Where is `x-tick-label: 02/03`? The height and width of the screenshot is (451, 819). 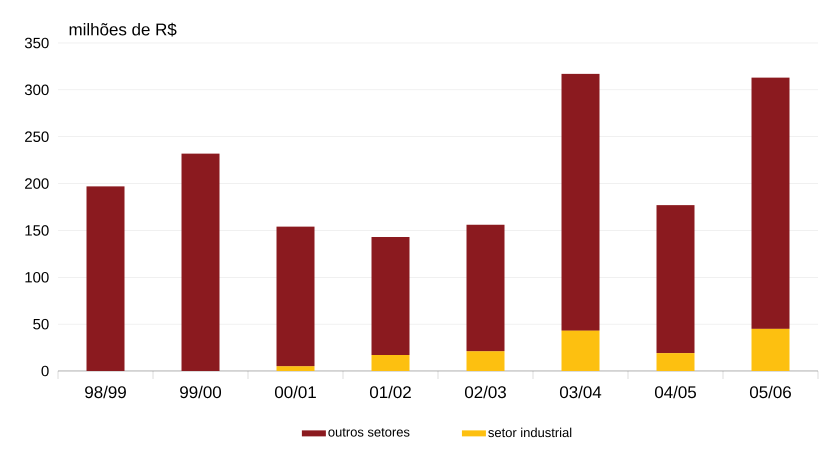 x-tick-label: 02/03 is located at coordinates (485, 392).